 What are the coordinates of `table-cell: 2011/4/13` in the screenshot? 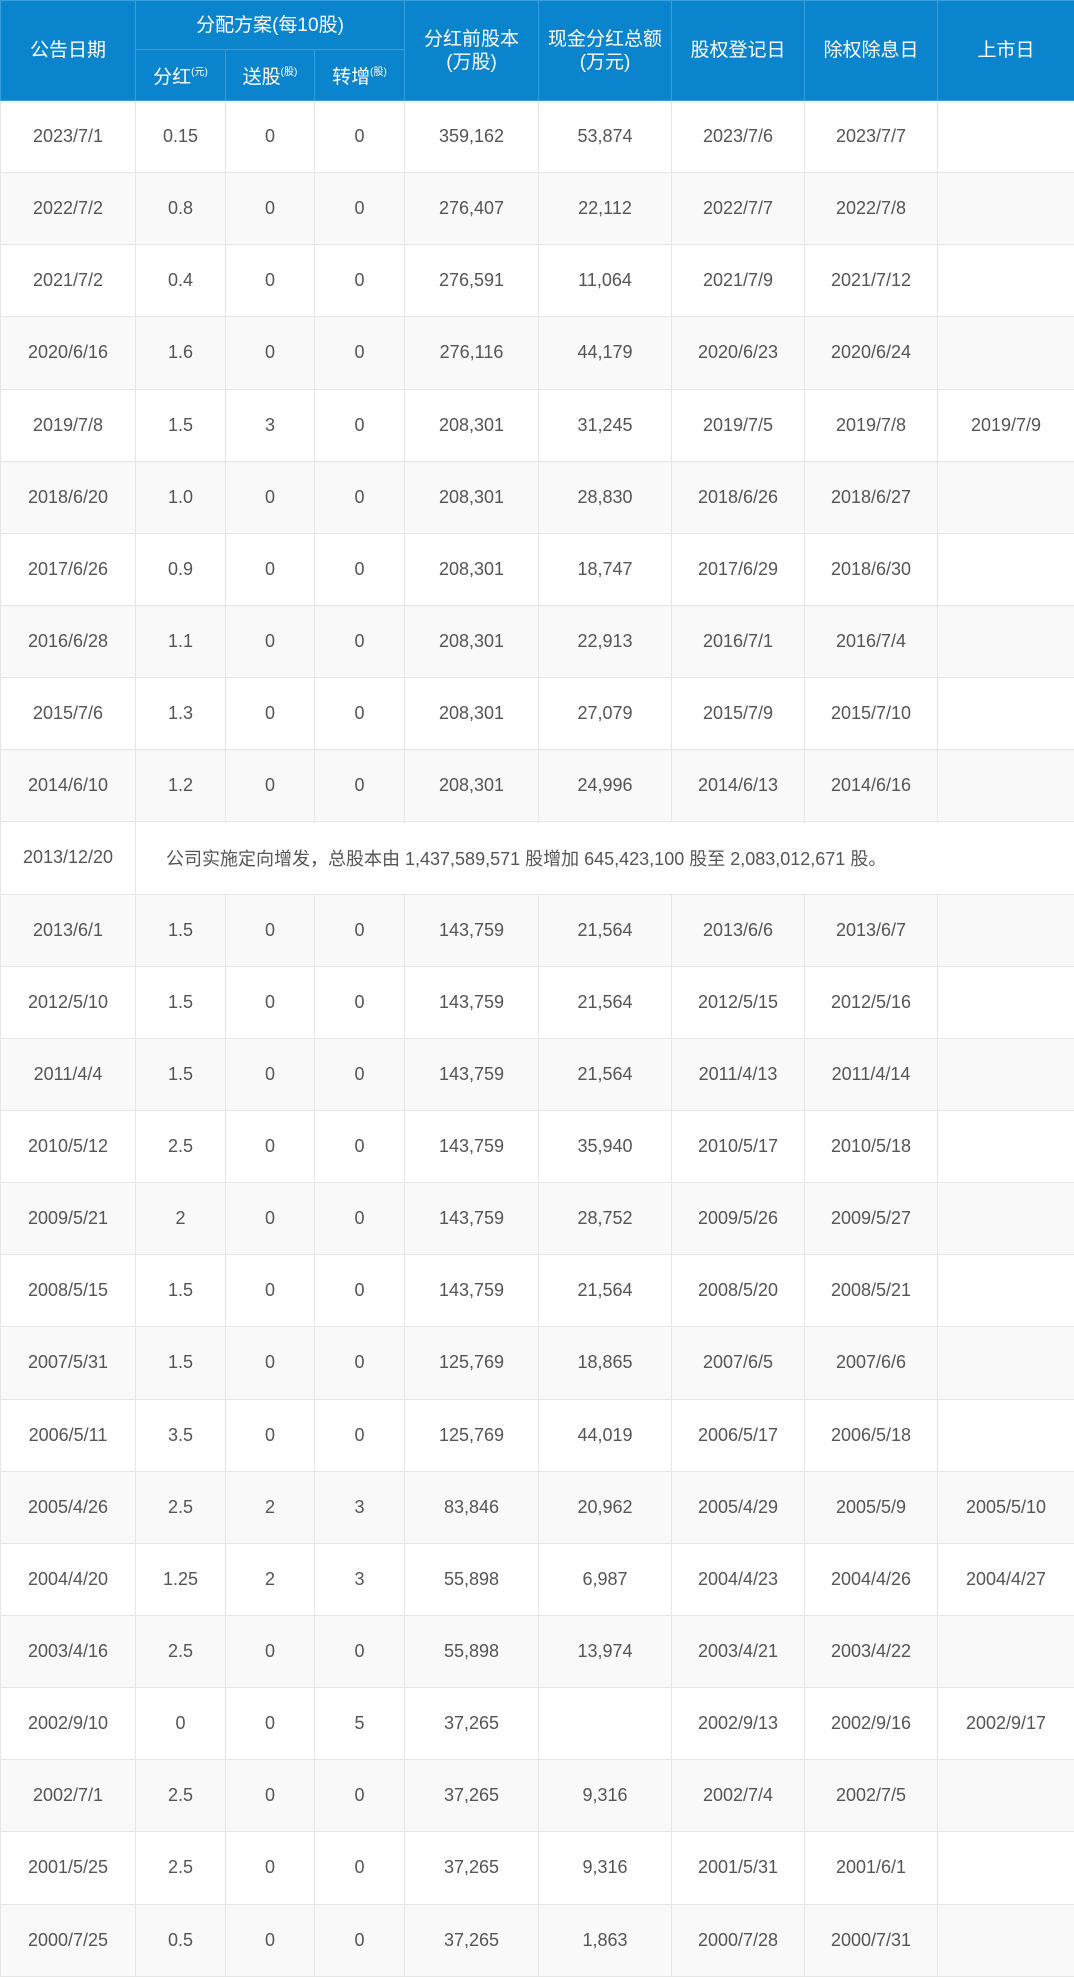 It's located at (738, 1074).